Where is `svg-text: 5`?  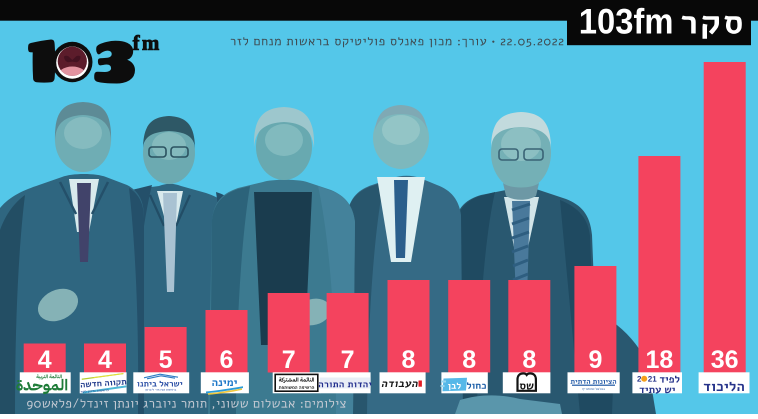 svg-text: 5 is located at coordinates (166, 360).